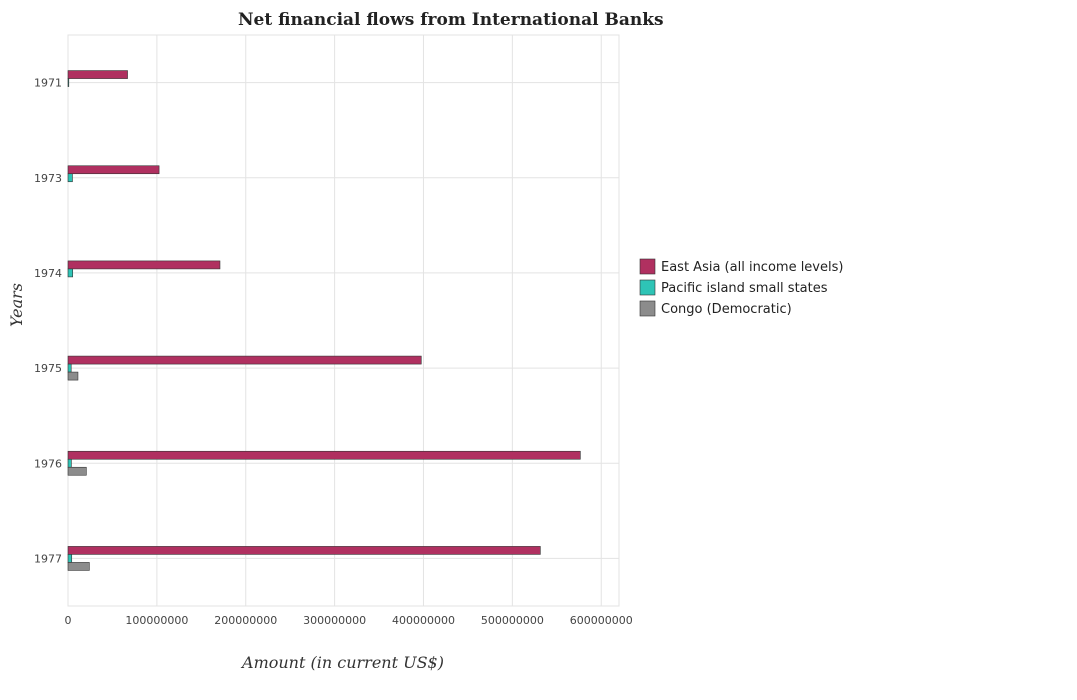 This screenshot has width=1077, height=700. What do you see at coordinates (342, 662) in the screenshot?
I see `x-axis-title: Amount (in current US$)` at bounding box center [342, 662].